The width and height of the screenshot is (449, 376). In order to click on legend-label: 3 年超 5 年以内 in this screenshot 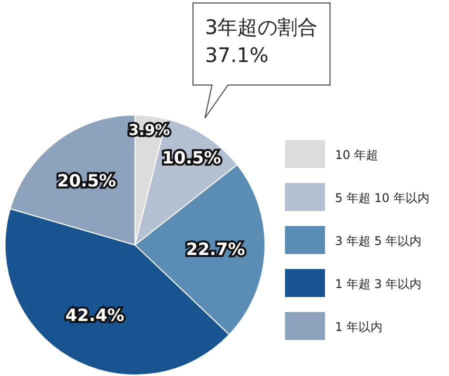, I will do `click(378, 241)`.